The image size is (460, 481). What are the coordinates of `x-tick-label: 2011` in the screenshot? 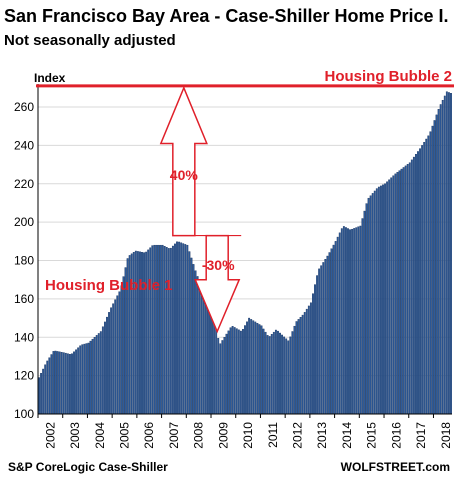 It's located at (273, 435).